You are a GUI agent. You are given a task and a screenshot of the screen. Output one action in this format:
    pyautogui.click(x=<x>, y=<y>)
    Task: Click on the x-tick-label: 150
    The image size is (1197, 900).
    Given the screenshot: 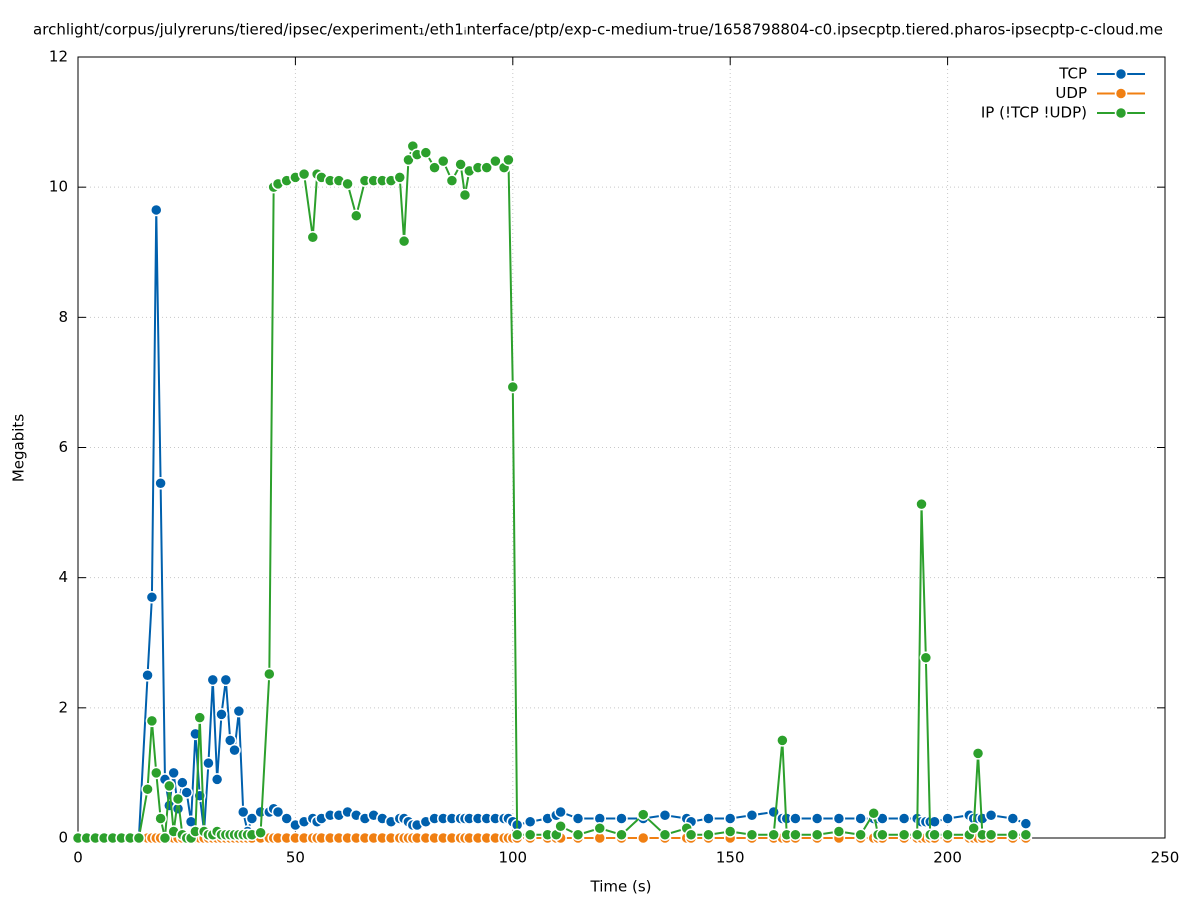 What is the action you would take?
    pyautogui.click(x=730, y=858)
    